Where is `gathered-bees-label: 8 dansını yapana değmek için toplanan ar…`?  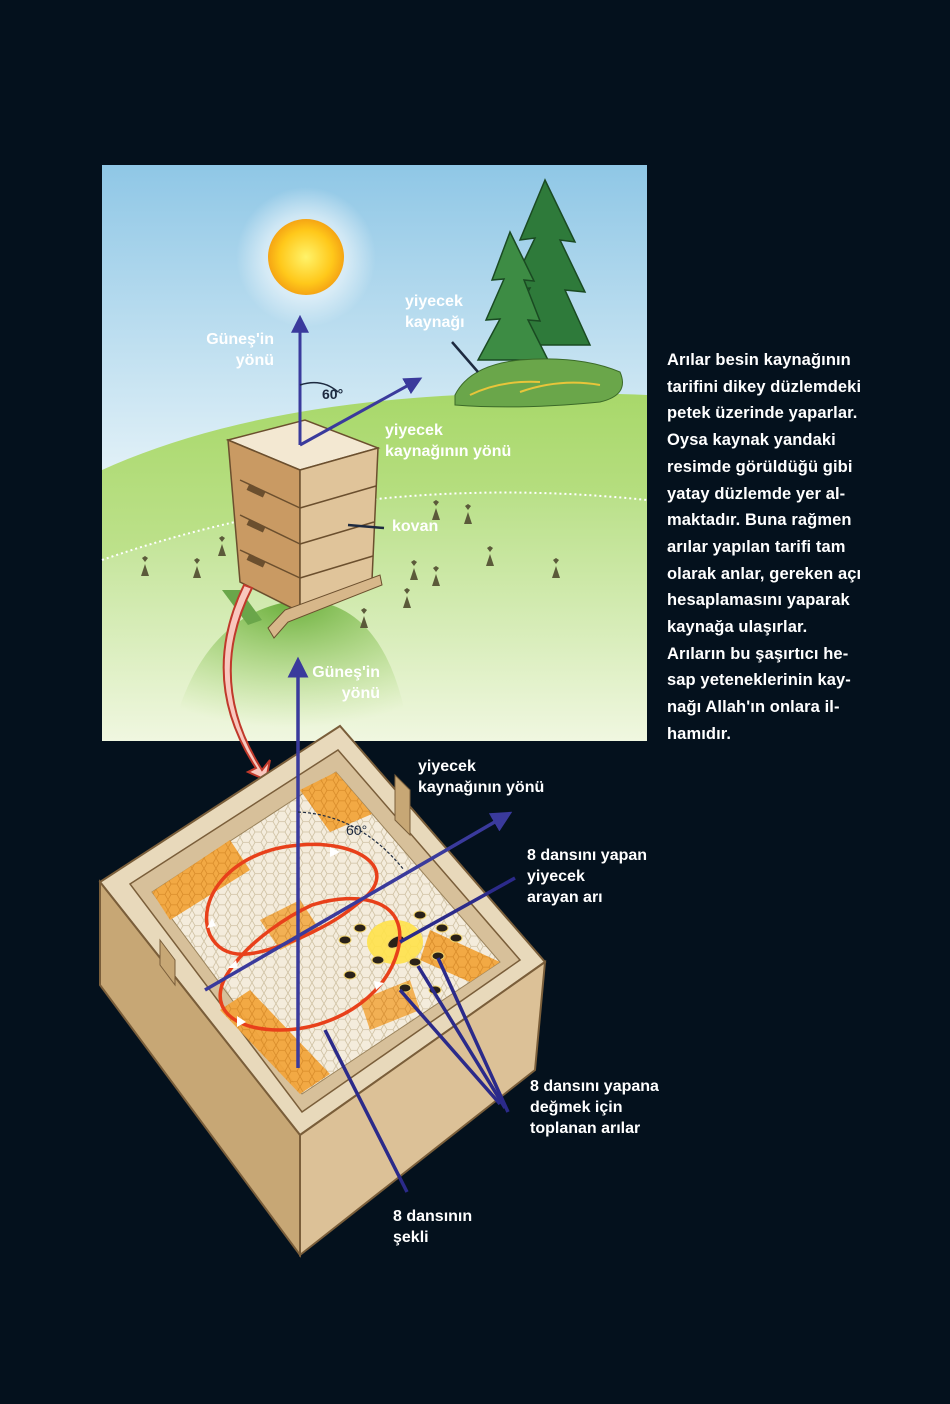 gathered-bees-label: 8 dansını yapana değmek için toplanan ar… is located at coordinates (594, 1107).